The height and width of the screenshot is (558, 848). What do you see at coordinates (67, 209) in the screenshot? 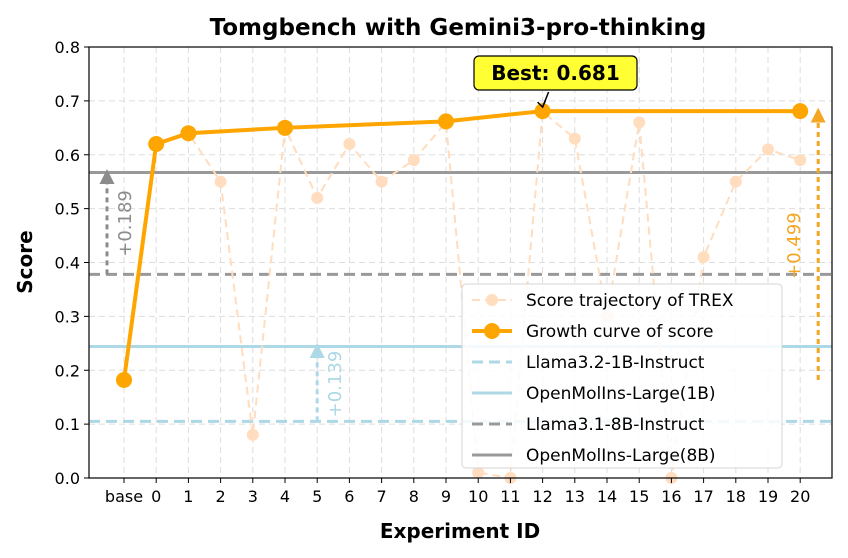
I see `y-tick-label: 0.5` at bounding box center [67, 209].